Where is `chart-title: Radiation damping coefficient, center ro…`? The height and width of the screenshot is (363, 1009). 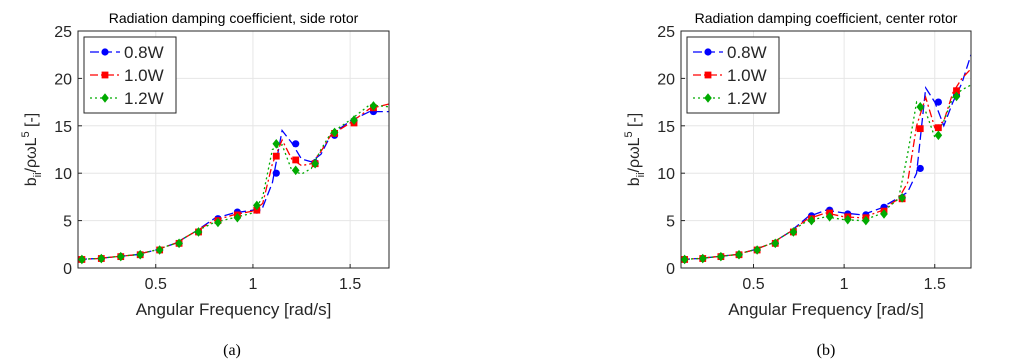
chart-title: Radiation damping coefficient, center ro… is located at coordinates (826, 18).